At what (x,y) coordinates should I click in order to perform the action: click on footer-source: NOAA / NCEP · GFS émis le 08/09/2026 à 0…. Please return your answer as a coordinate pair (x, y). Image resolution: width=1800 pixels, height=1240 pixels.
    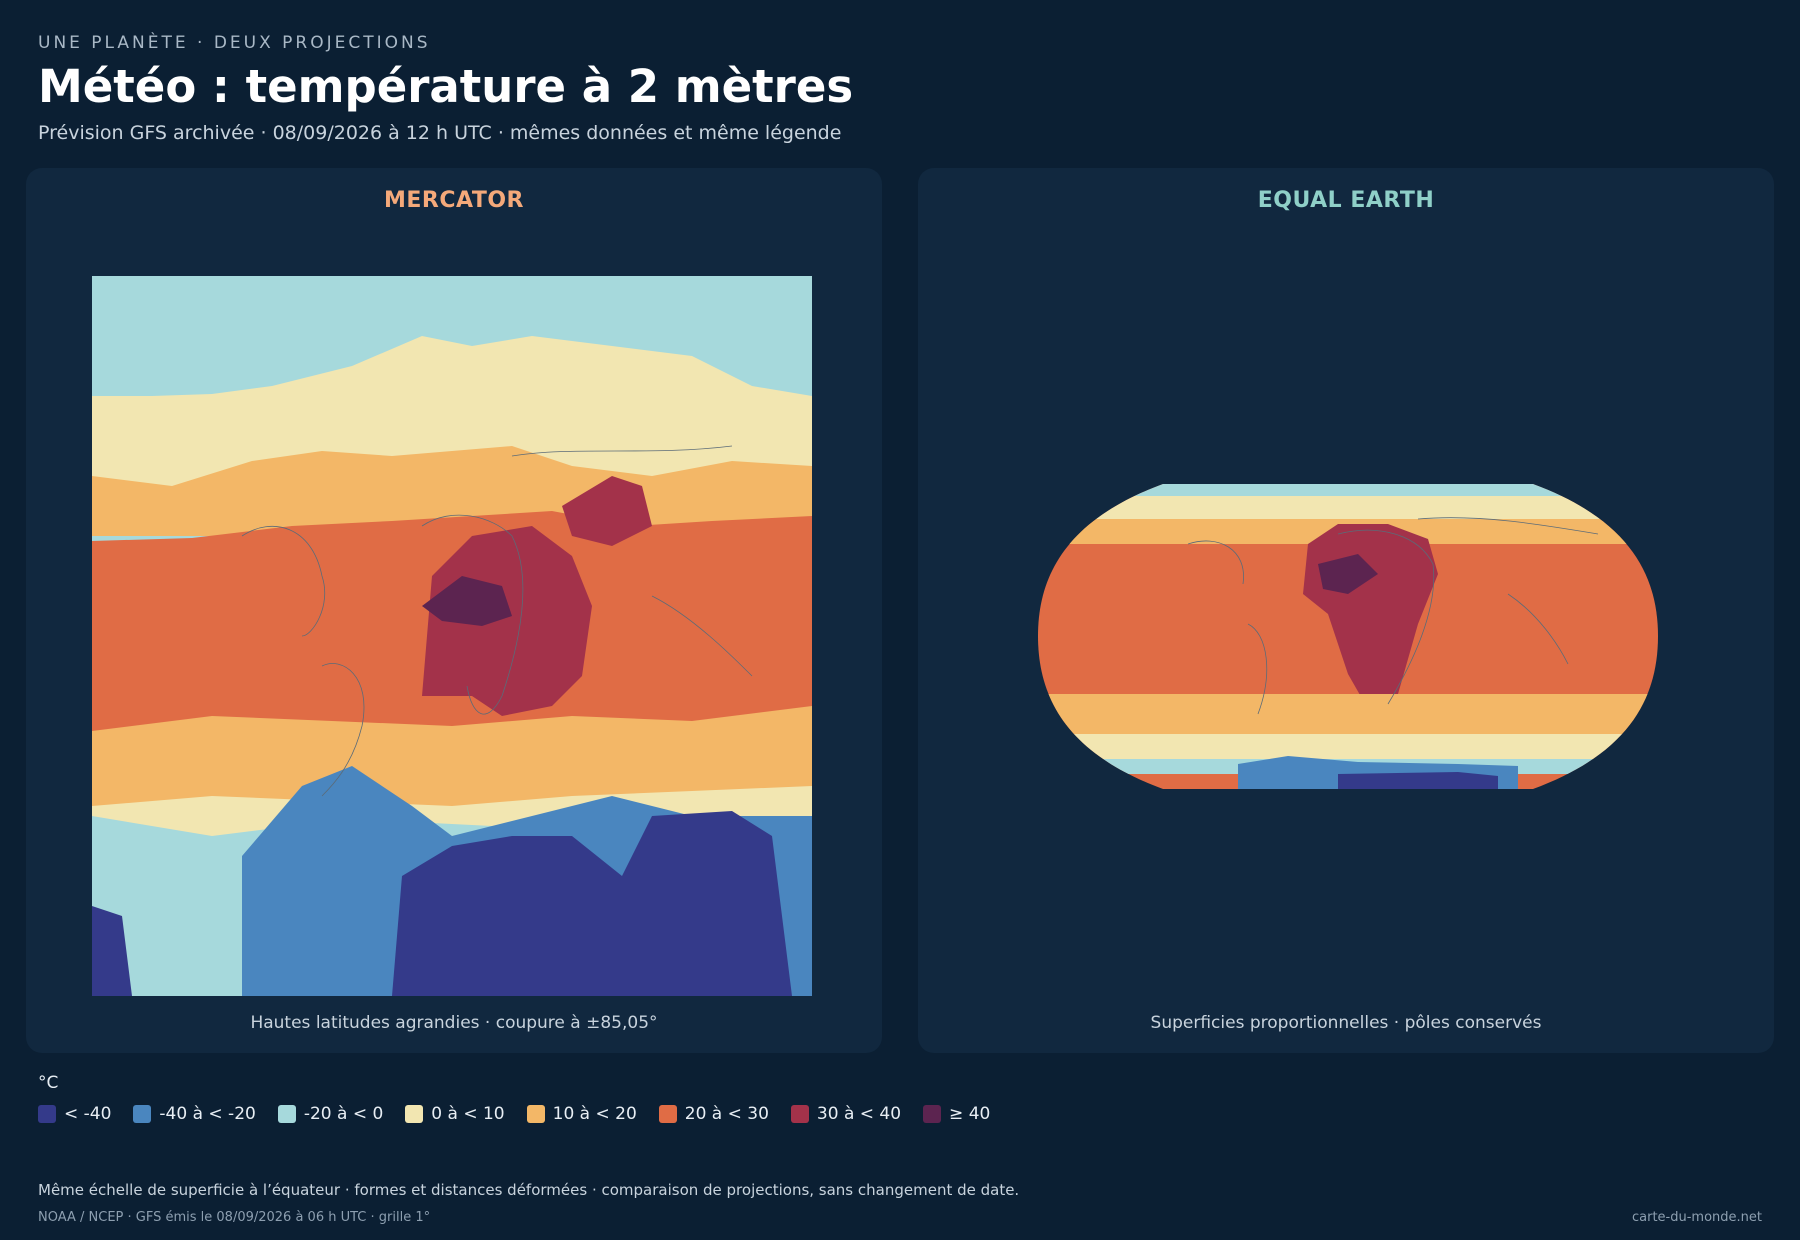
    Looking at the image, I should click on (234, 1217).